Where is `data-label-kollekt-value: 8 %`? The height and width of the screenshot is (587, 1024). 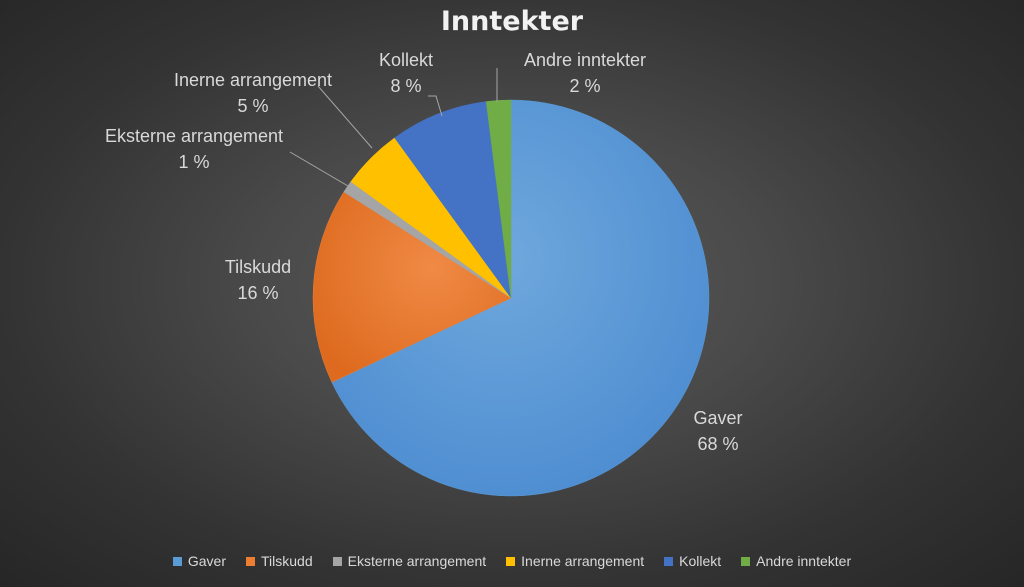
data-label-kollekt-value: 8 % is located at coordinates (406, 86).